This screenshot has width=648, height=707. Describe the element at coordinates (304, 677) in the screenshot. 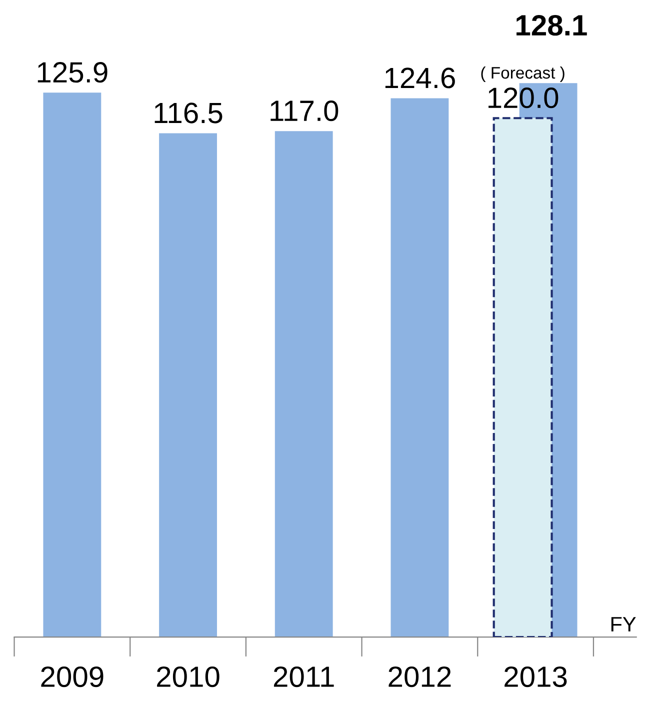

I see `x-tick-label: 2011` at that location.